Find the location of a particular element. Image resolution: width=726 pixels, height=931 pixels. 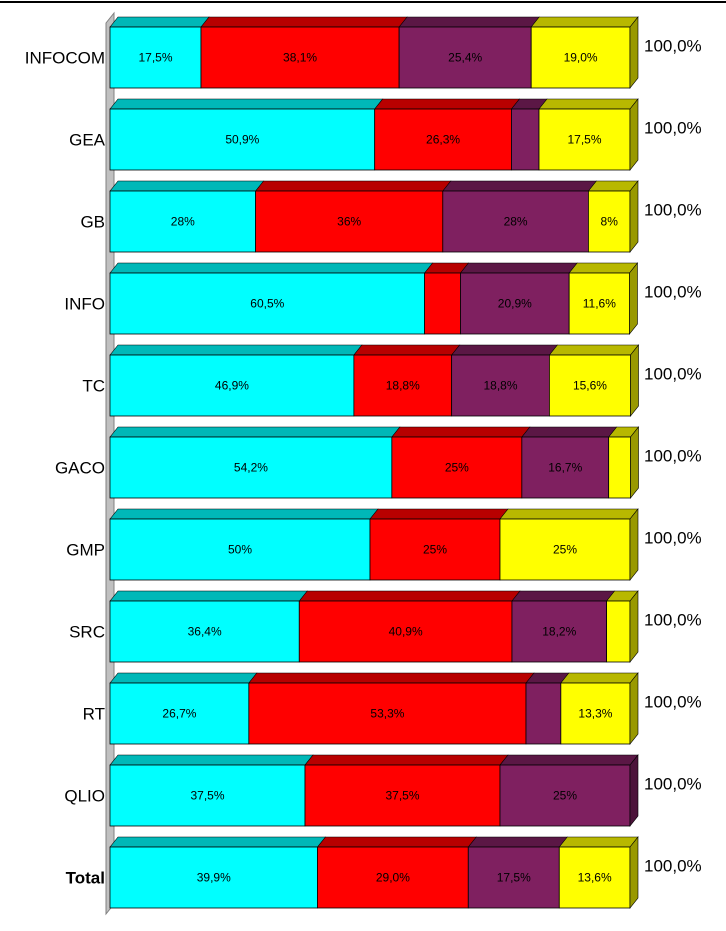

data-label: 50% is located at coordinates (240, 550).